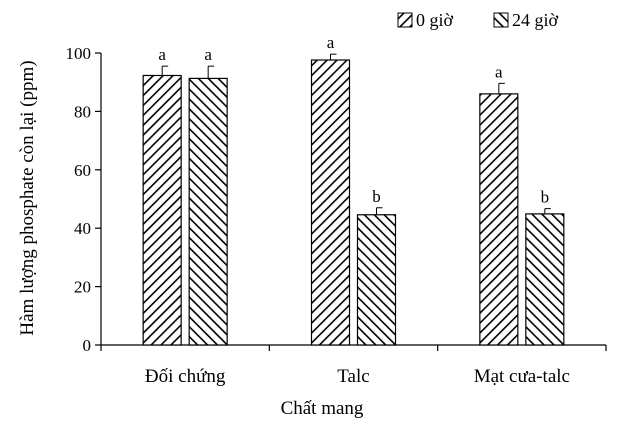 This screenshot has width=623, height=428. What do you see at coordinates (478, 20) in the screenshot?
I see `legend: 0 giờ 24 giờ` at bounding box center [478, 20].